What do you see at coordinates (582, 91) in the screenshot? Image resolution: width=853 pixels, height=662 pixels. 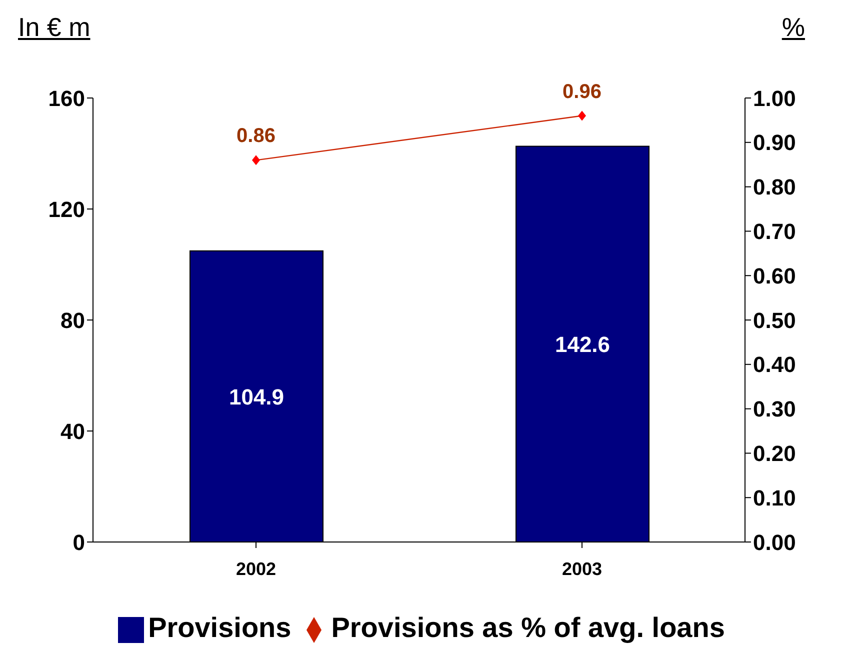 I see `data-label: 0.96` at bounding box center [582, 91].